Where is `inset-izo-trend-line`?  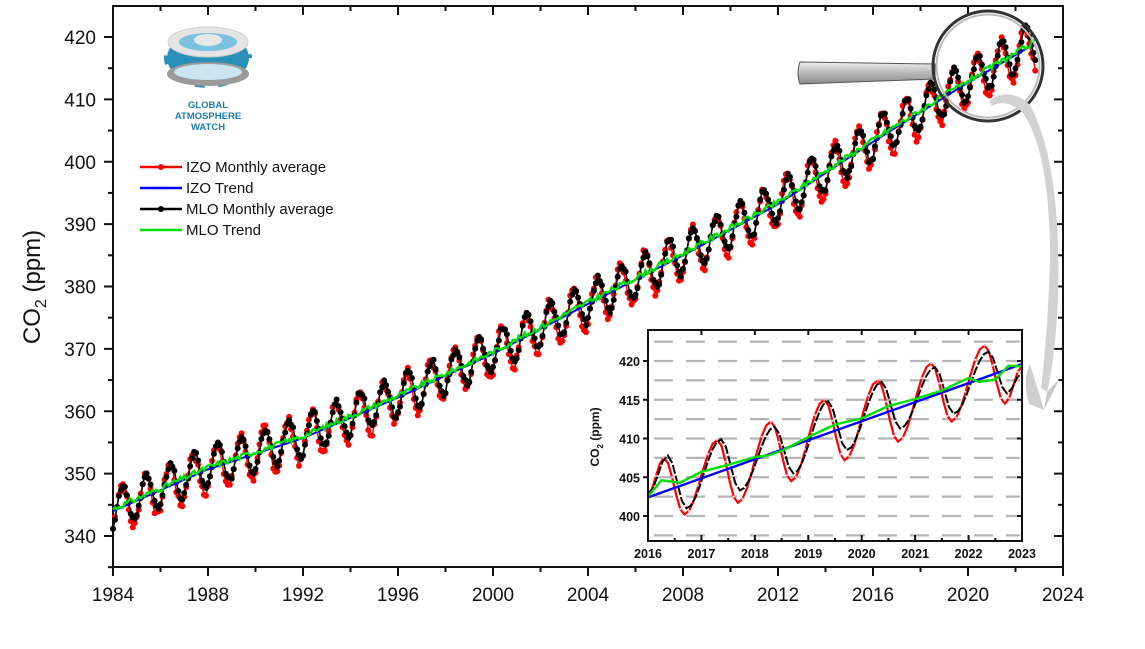 inset-izo-trend-line is located at coordinates (835, 430).